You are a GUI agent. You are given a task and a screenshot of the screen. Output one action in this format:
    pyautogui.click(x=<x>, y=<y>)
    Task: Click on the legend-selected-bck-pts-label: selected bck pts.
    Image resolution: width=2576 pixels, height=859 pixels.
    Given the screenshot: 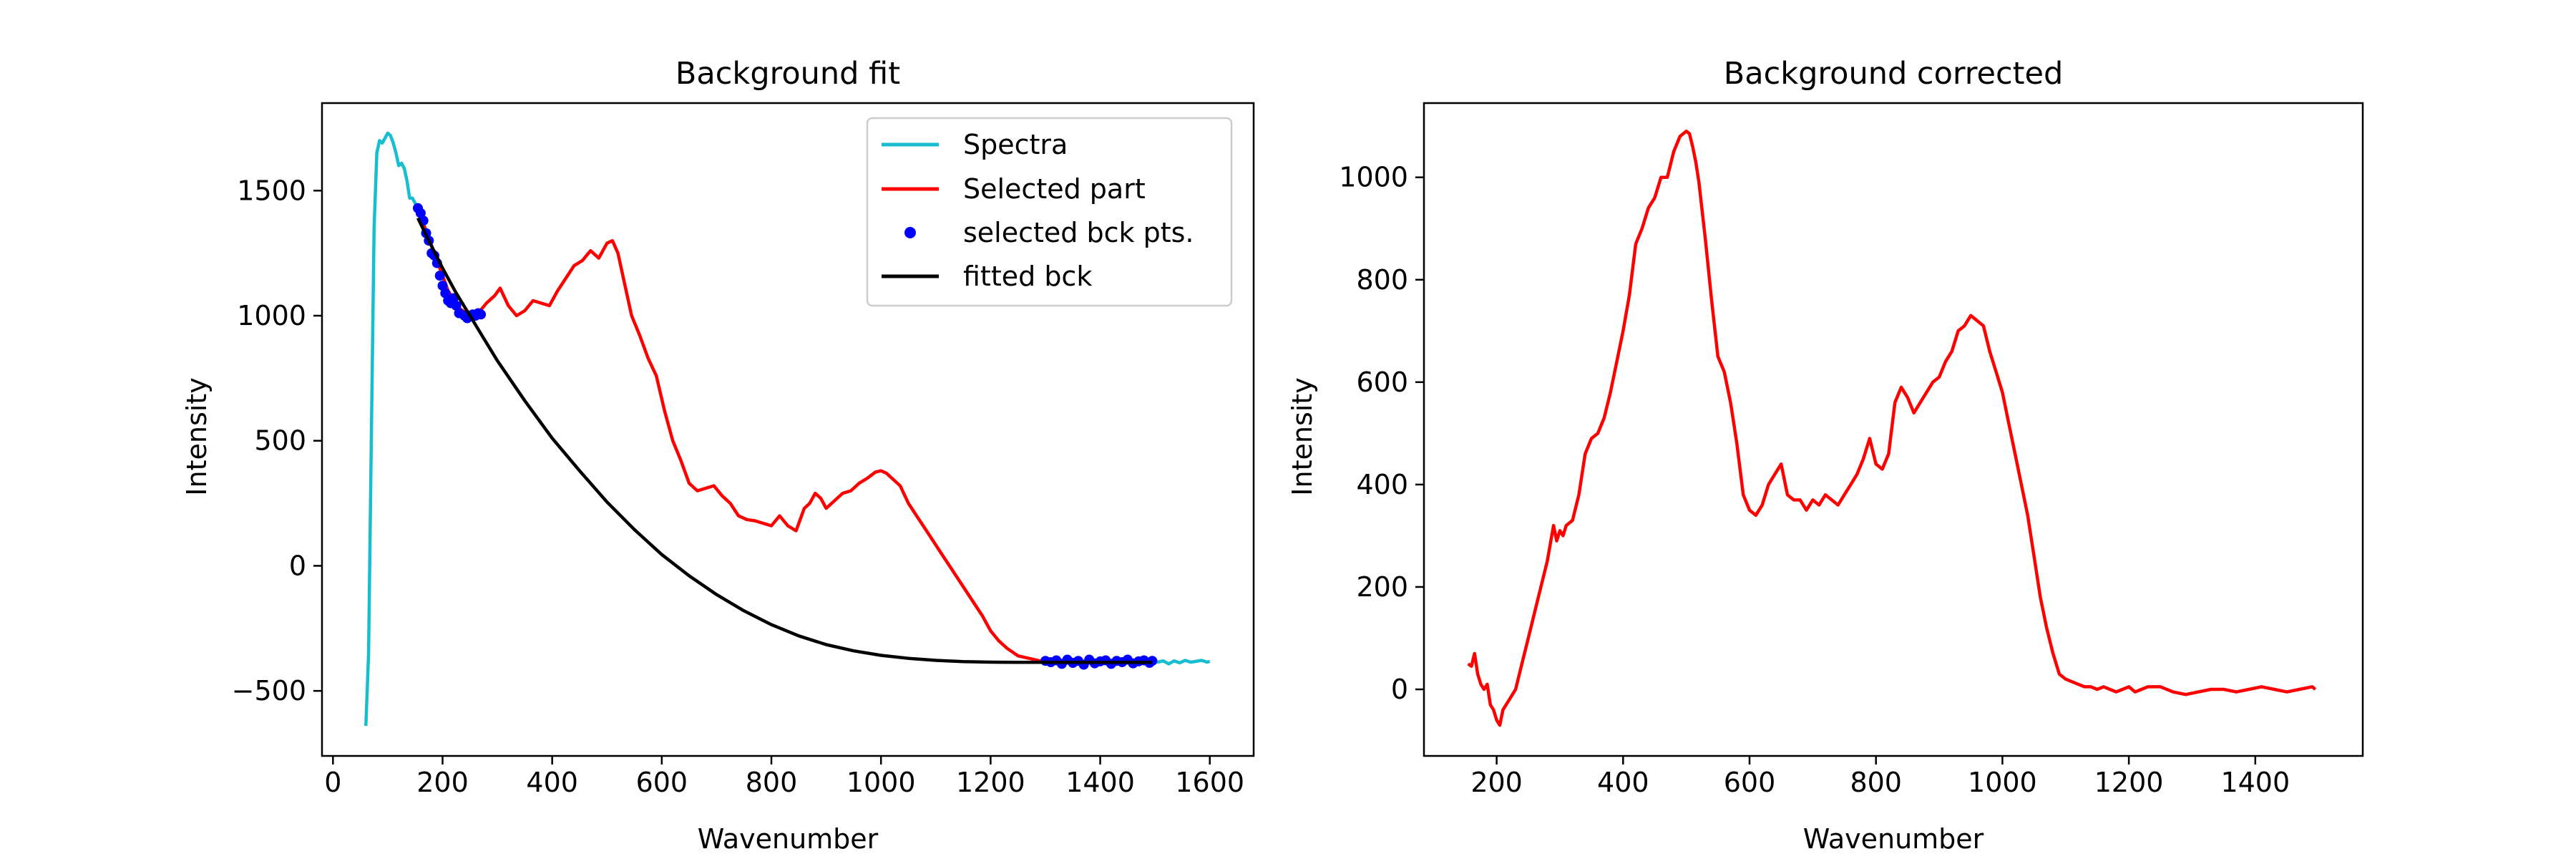 What is the action you would take?
    pyautogui.click(x=1078, y=232)
    